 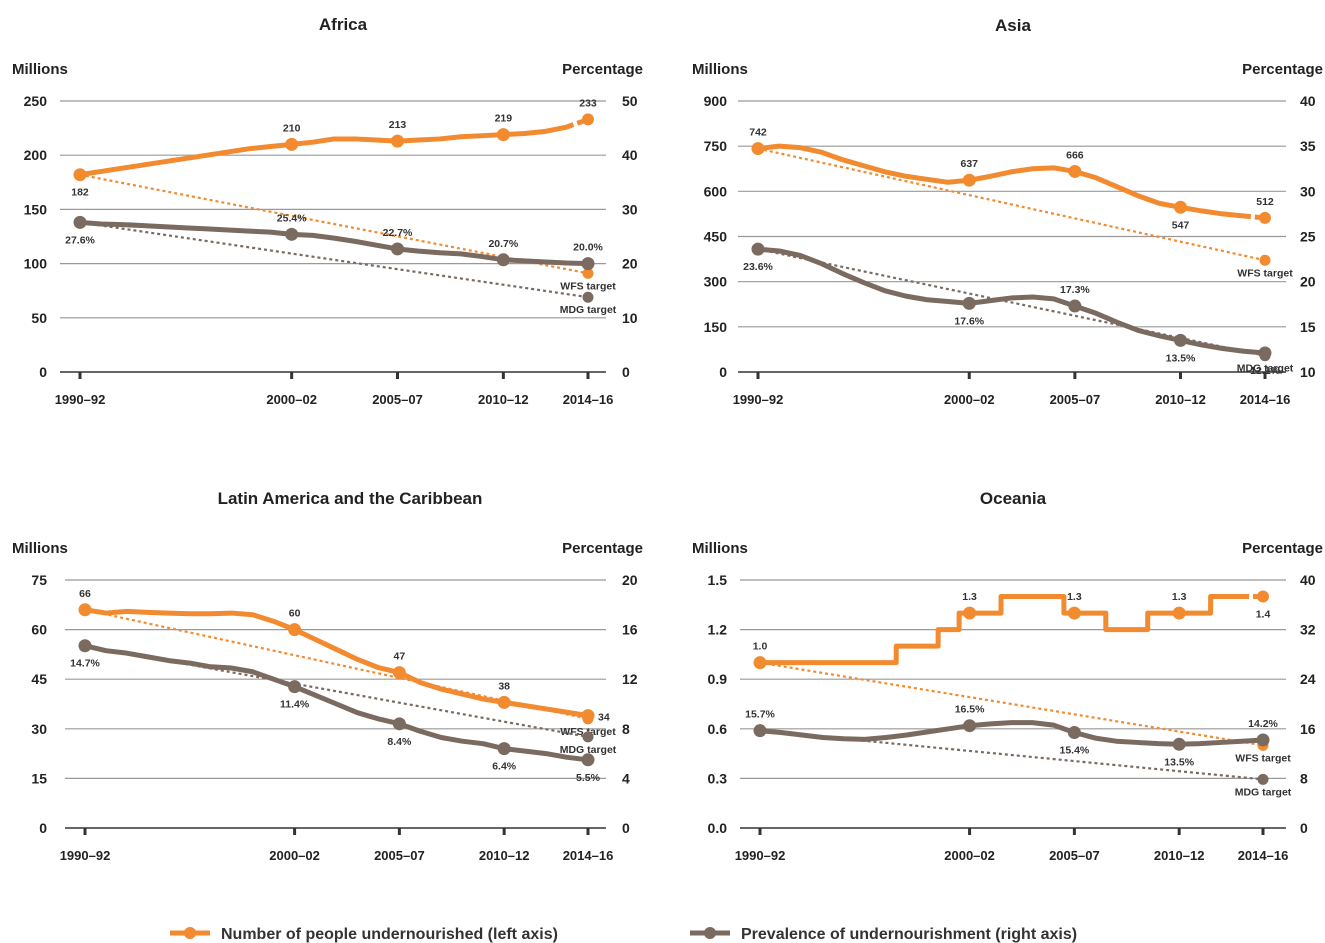 I want to click on y-tick-left-label: 60, so click(x=39, y=630).